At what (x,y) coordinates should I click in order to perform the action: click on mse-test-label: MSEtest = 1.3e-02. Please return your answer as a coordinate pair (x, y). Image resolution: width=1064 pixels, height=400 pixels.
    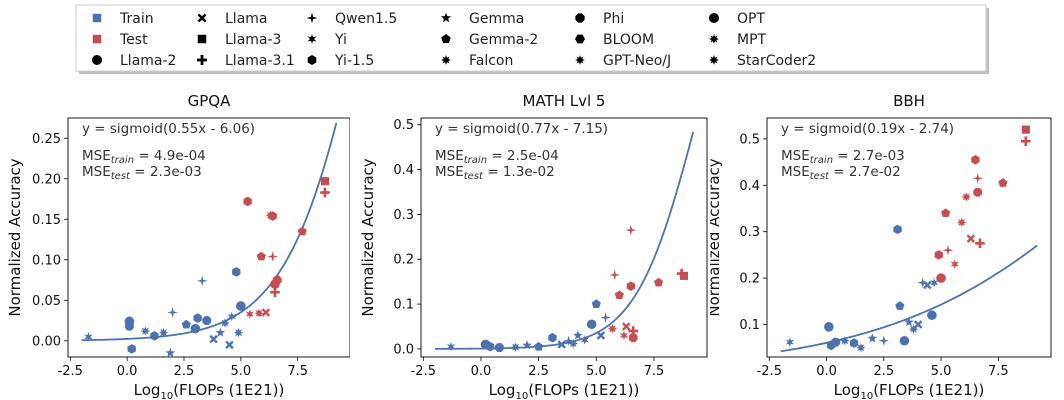
    Looking at the image, I should click on (495, 173).